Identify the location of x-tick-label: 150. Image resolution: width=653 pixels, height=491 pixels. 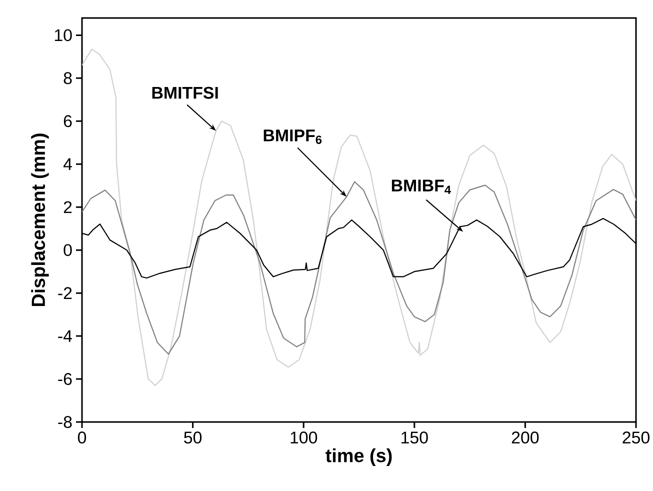
(415, 438).